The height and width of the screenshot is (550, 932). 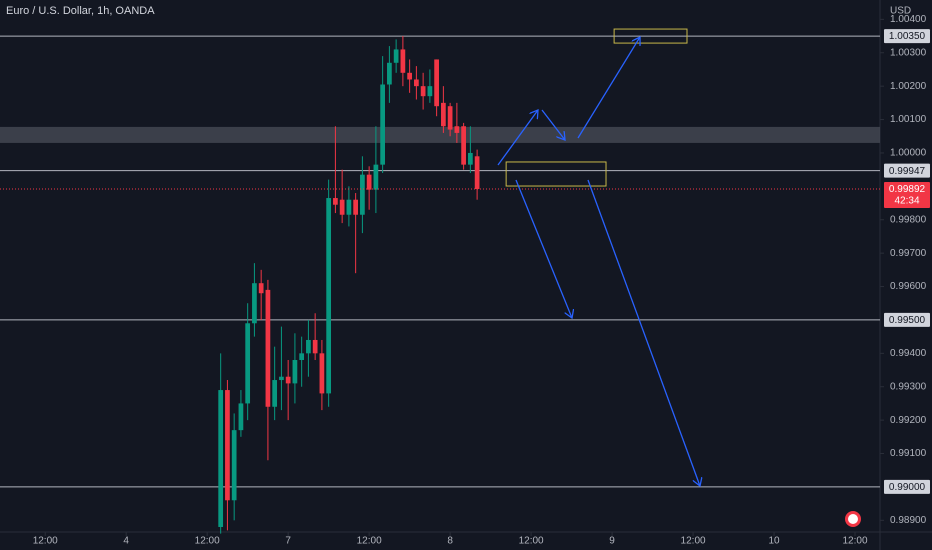 What do you see at coordinates (288, 541) in the screenshot?
I see `x-tick-label: 7` at bounding box center [288, 541].